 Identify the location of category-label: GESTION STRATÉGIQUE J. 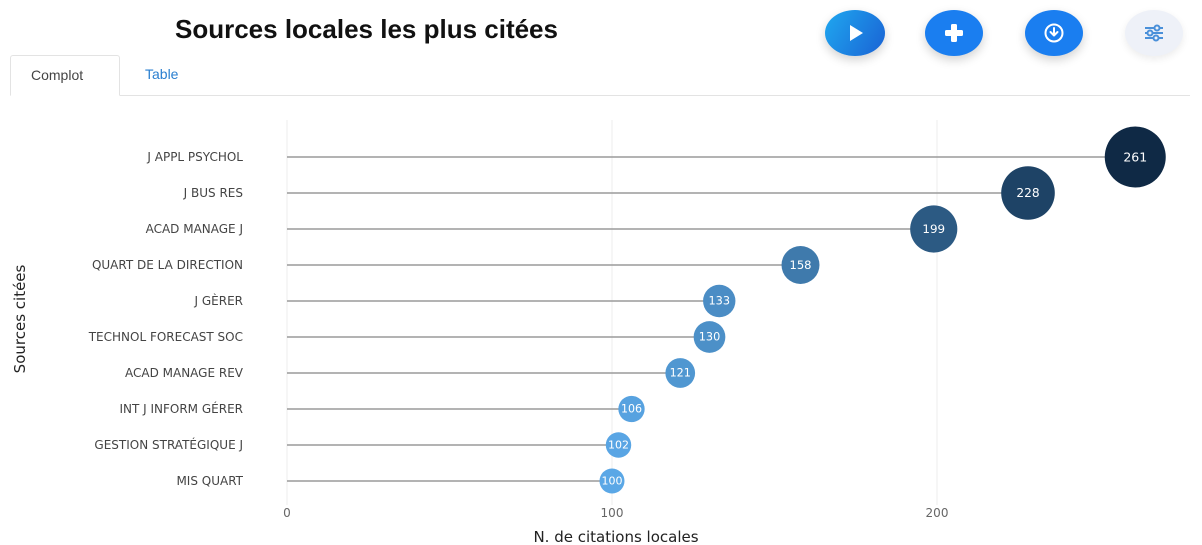
(168, 444).